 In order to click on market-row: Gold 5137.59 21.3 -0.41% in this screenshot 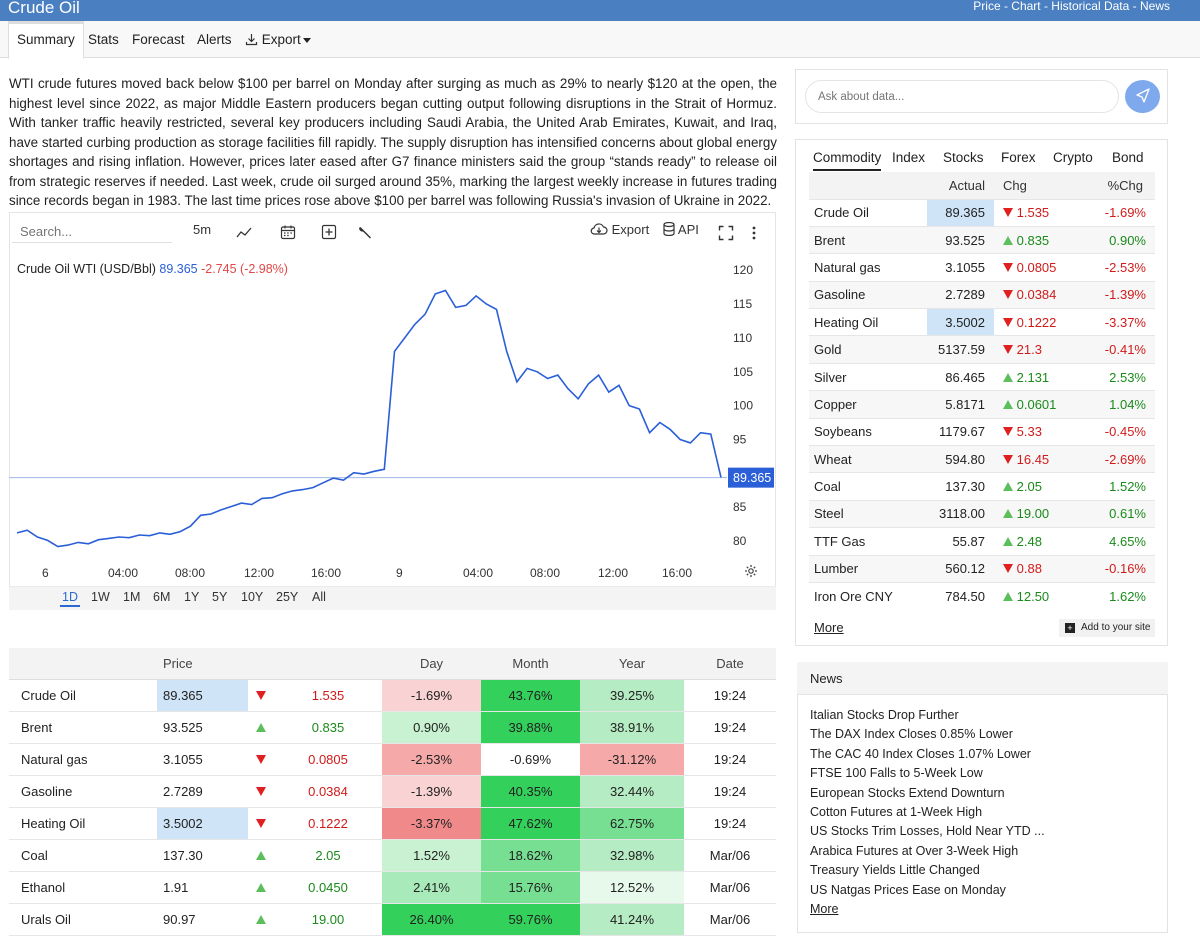, I will do `click(982, 349)`.